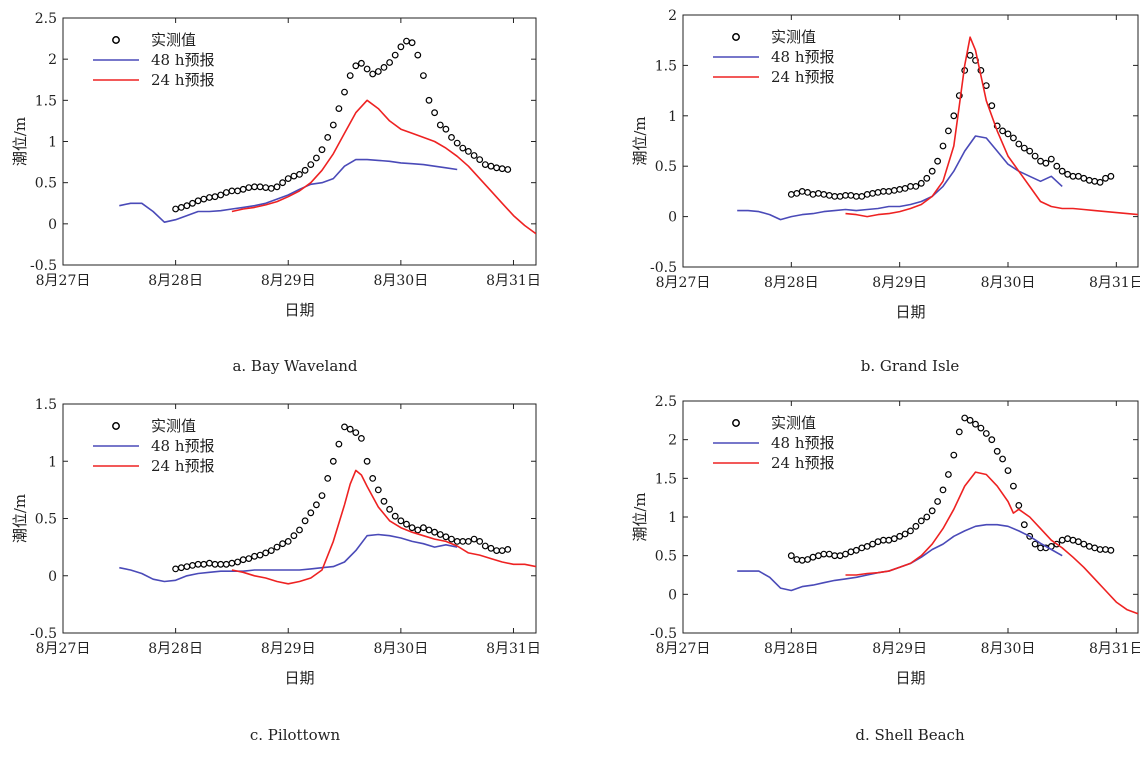 The image size is (1140, 757). Describe the element at coordinates (63, 649) in the screenshot. I see `x-tick-label: 8月27日` at that location.